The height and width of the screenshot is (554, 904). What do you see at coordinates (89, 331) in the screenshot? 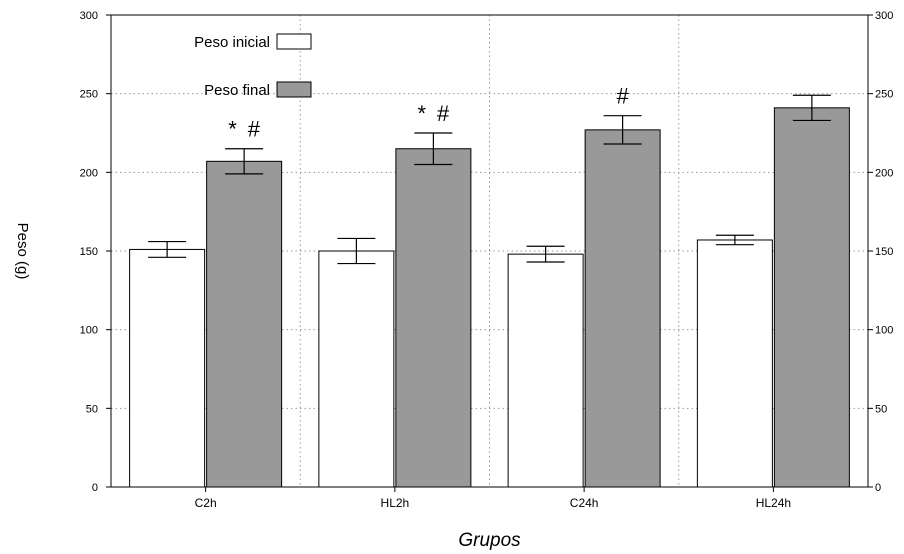
I see `y-tick-label: 100` at bounding box center [89, 331].